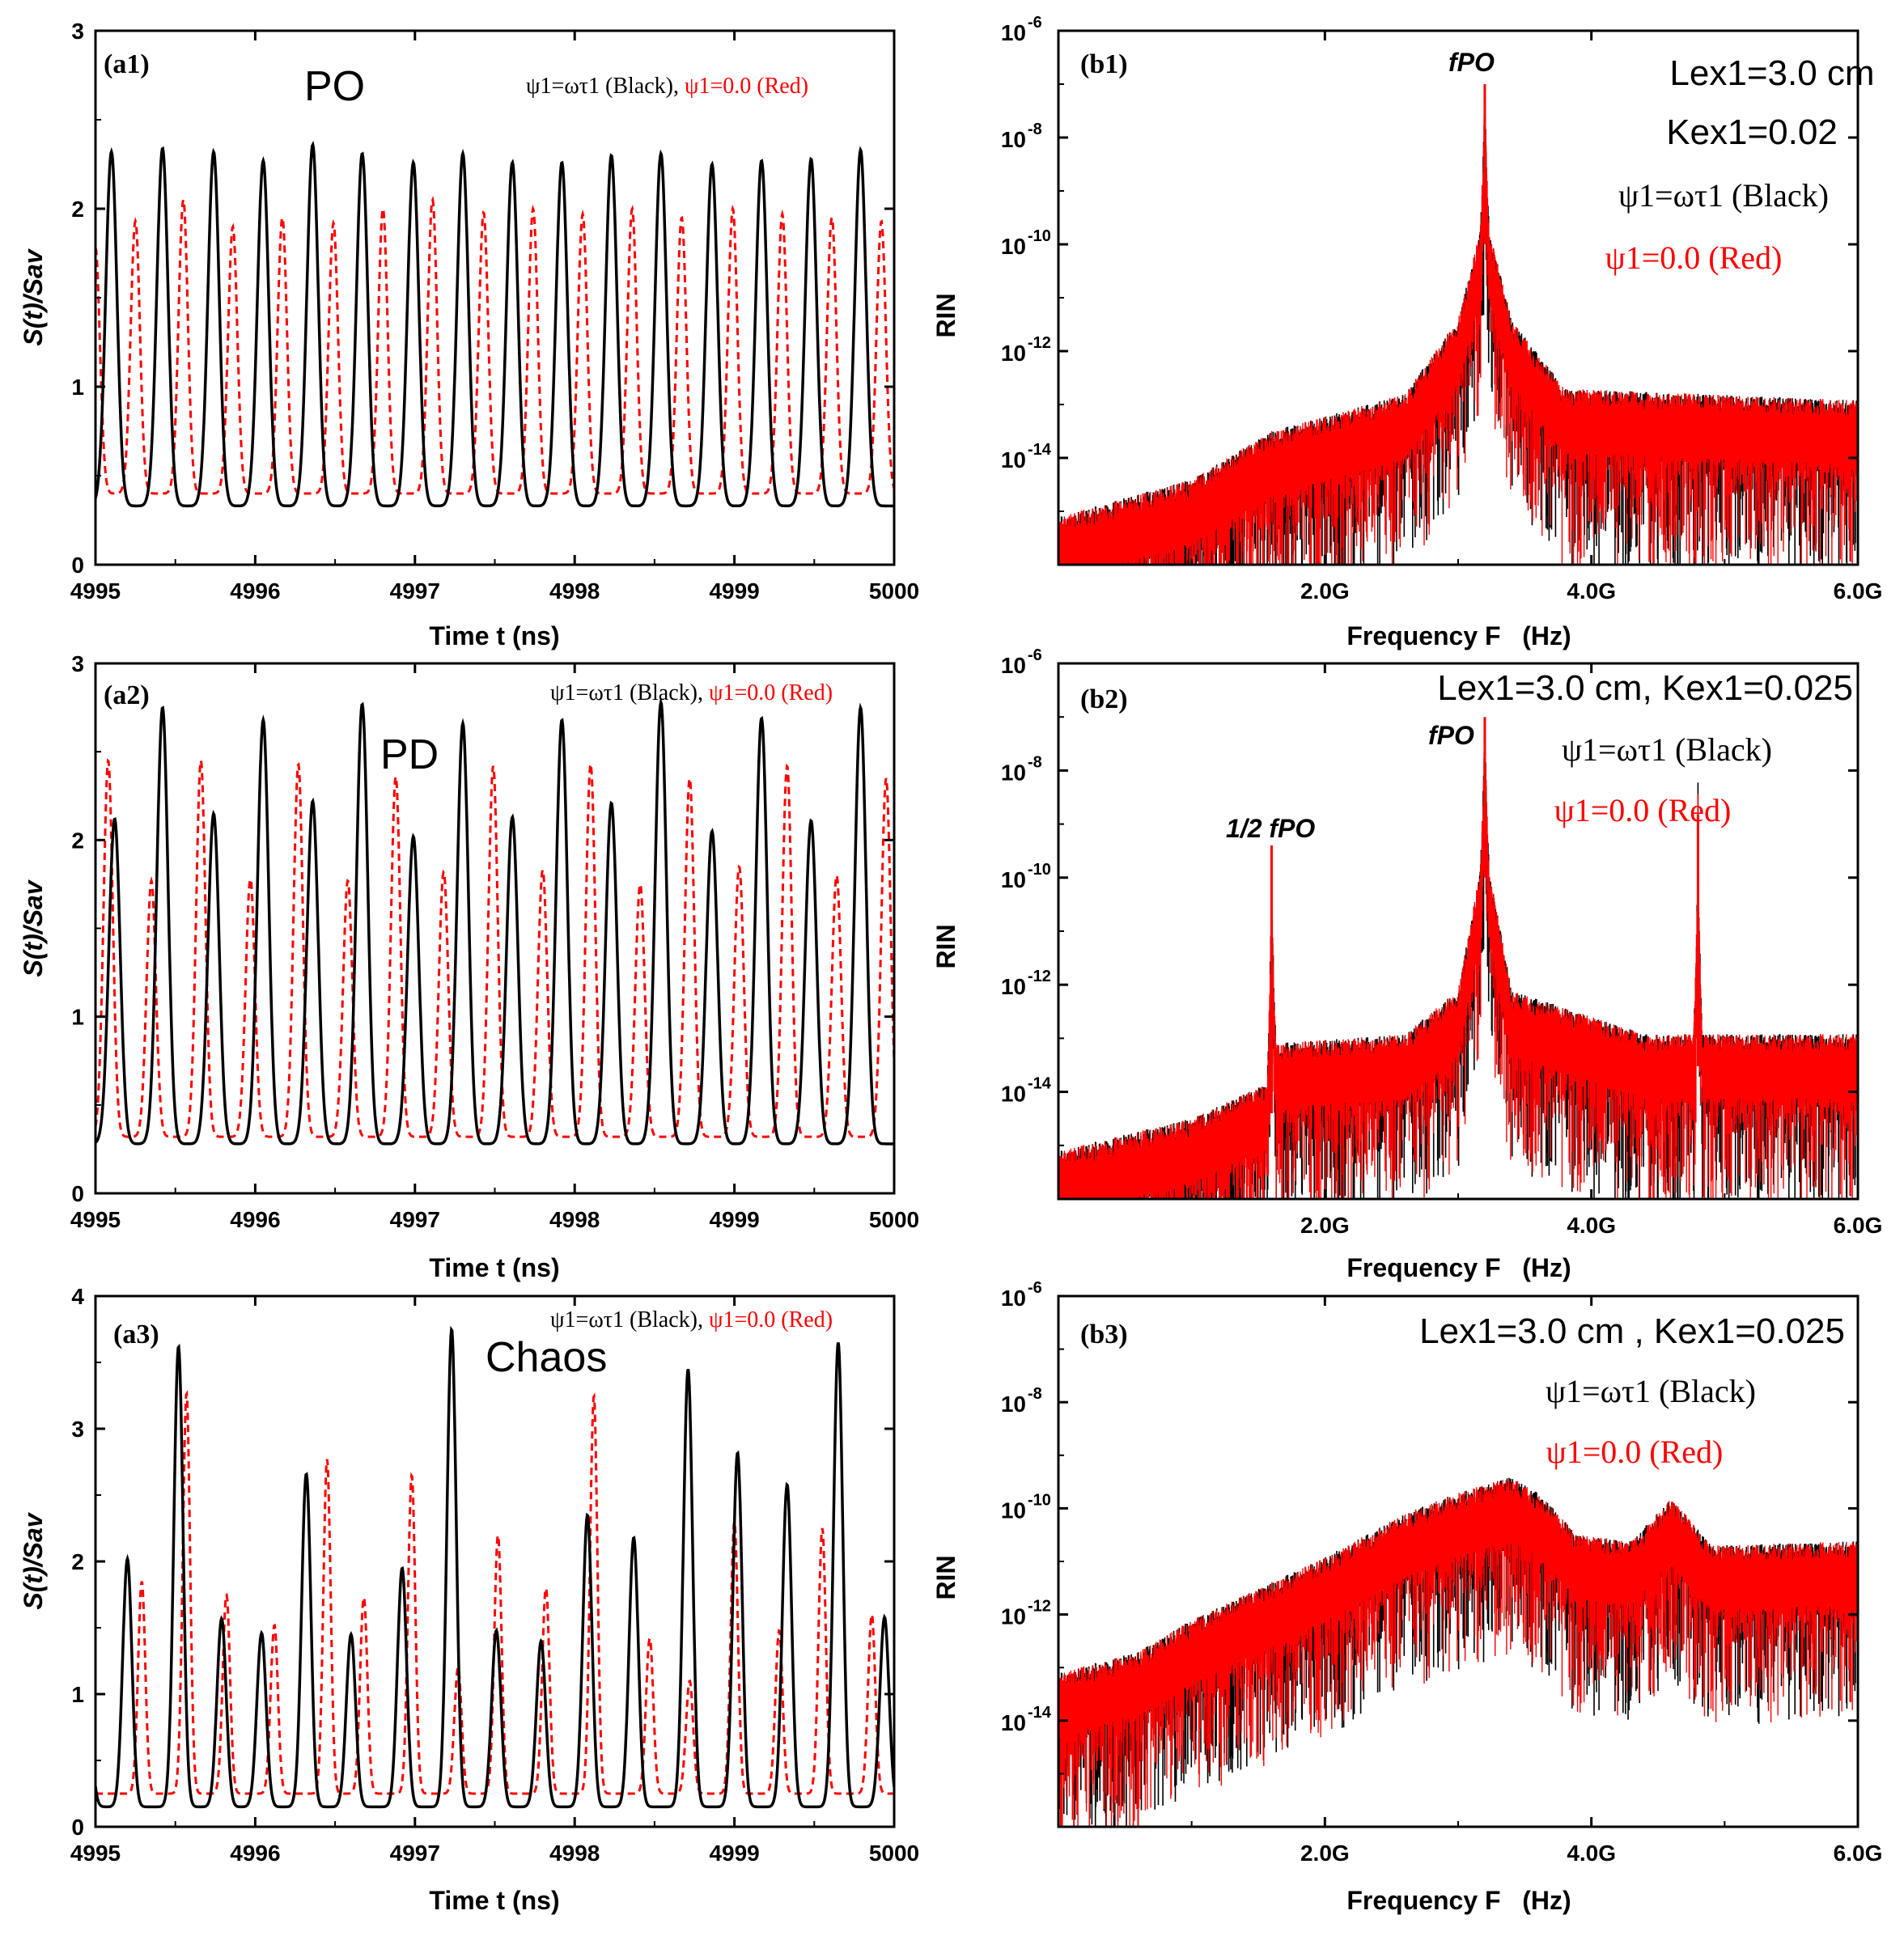 This screenshot has width=1904, height=1936. What do you see at coordinates (409, 754) in the screenshot?
I see `a2-regime-label: PD` at bounding box center [409, 754].